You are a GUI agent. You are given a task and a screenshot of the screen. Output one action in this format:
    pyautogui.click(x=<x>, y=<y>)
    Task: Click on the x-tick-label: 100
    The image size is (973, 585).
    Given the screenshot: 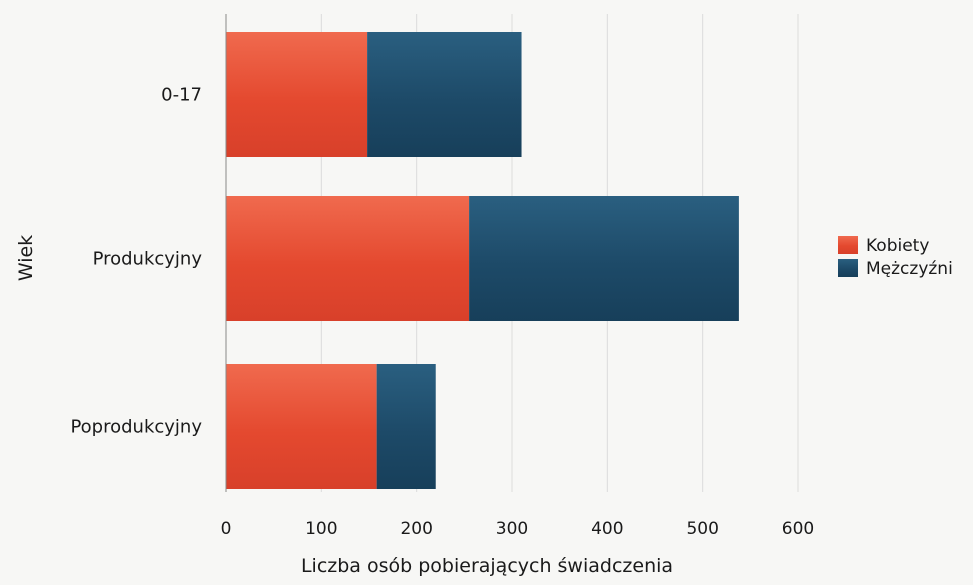 What is the action you would take?
    pyautogui.click(x=321, y=529)
    